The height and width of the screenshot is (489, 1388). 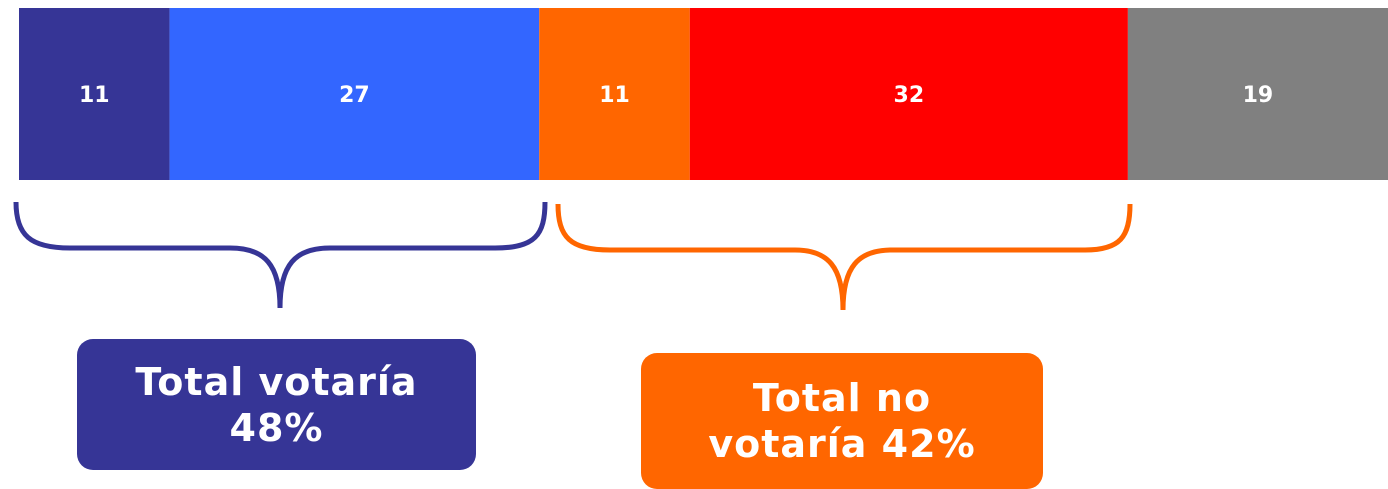 I want to click on segment-label: 27, so click(x=354, y=95).